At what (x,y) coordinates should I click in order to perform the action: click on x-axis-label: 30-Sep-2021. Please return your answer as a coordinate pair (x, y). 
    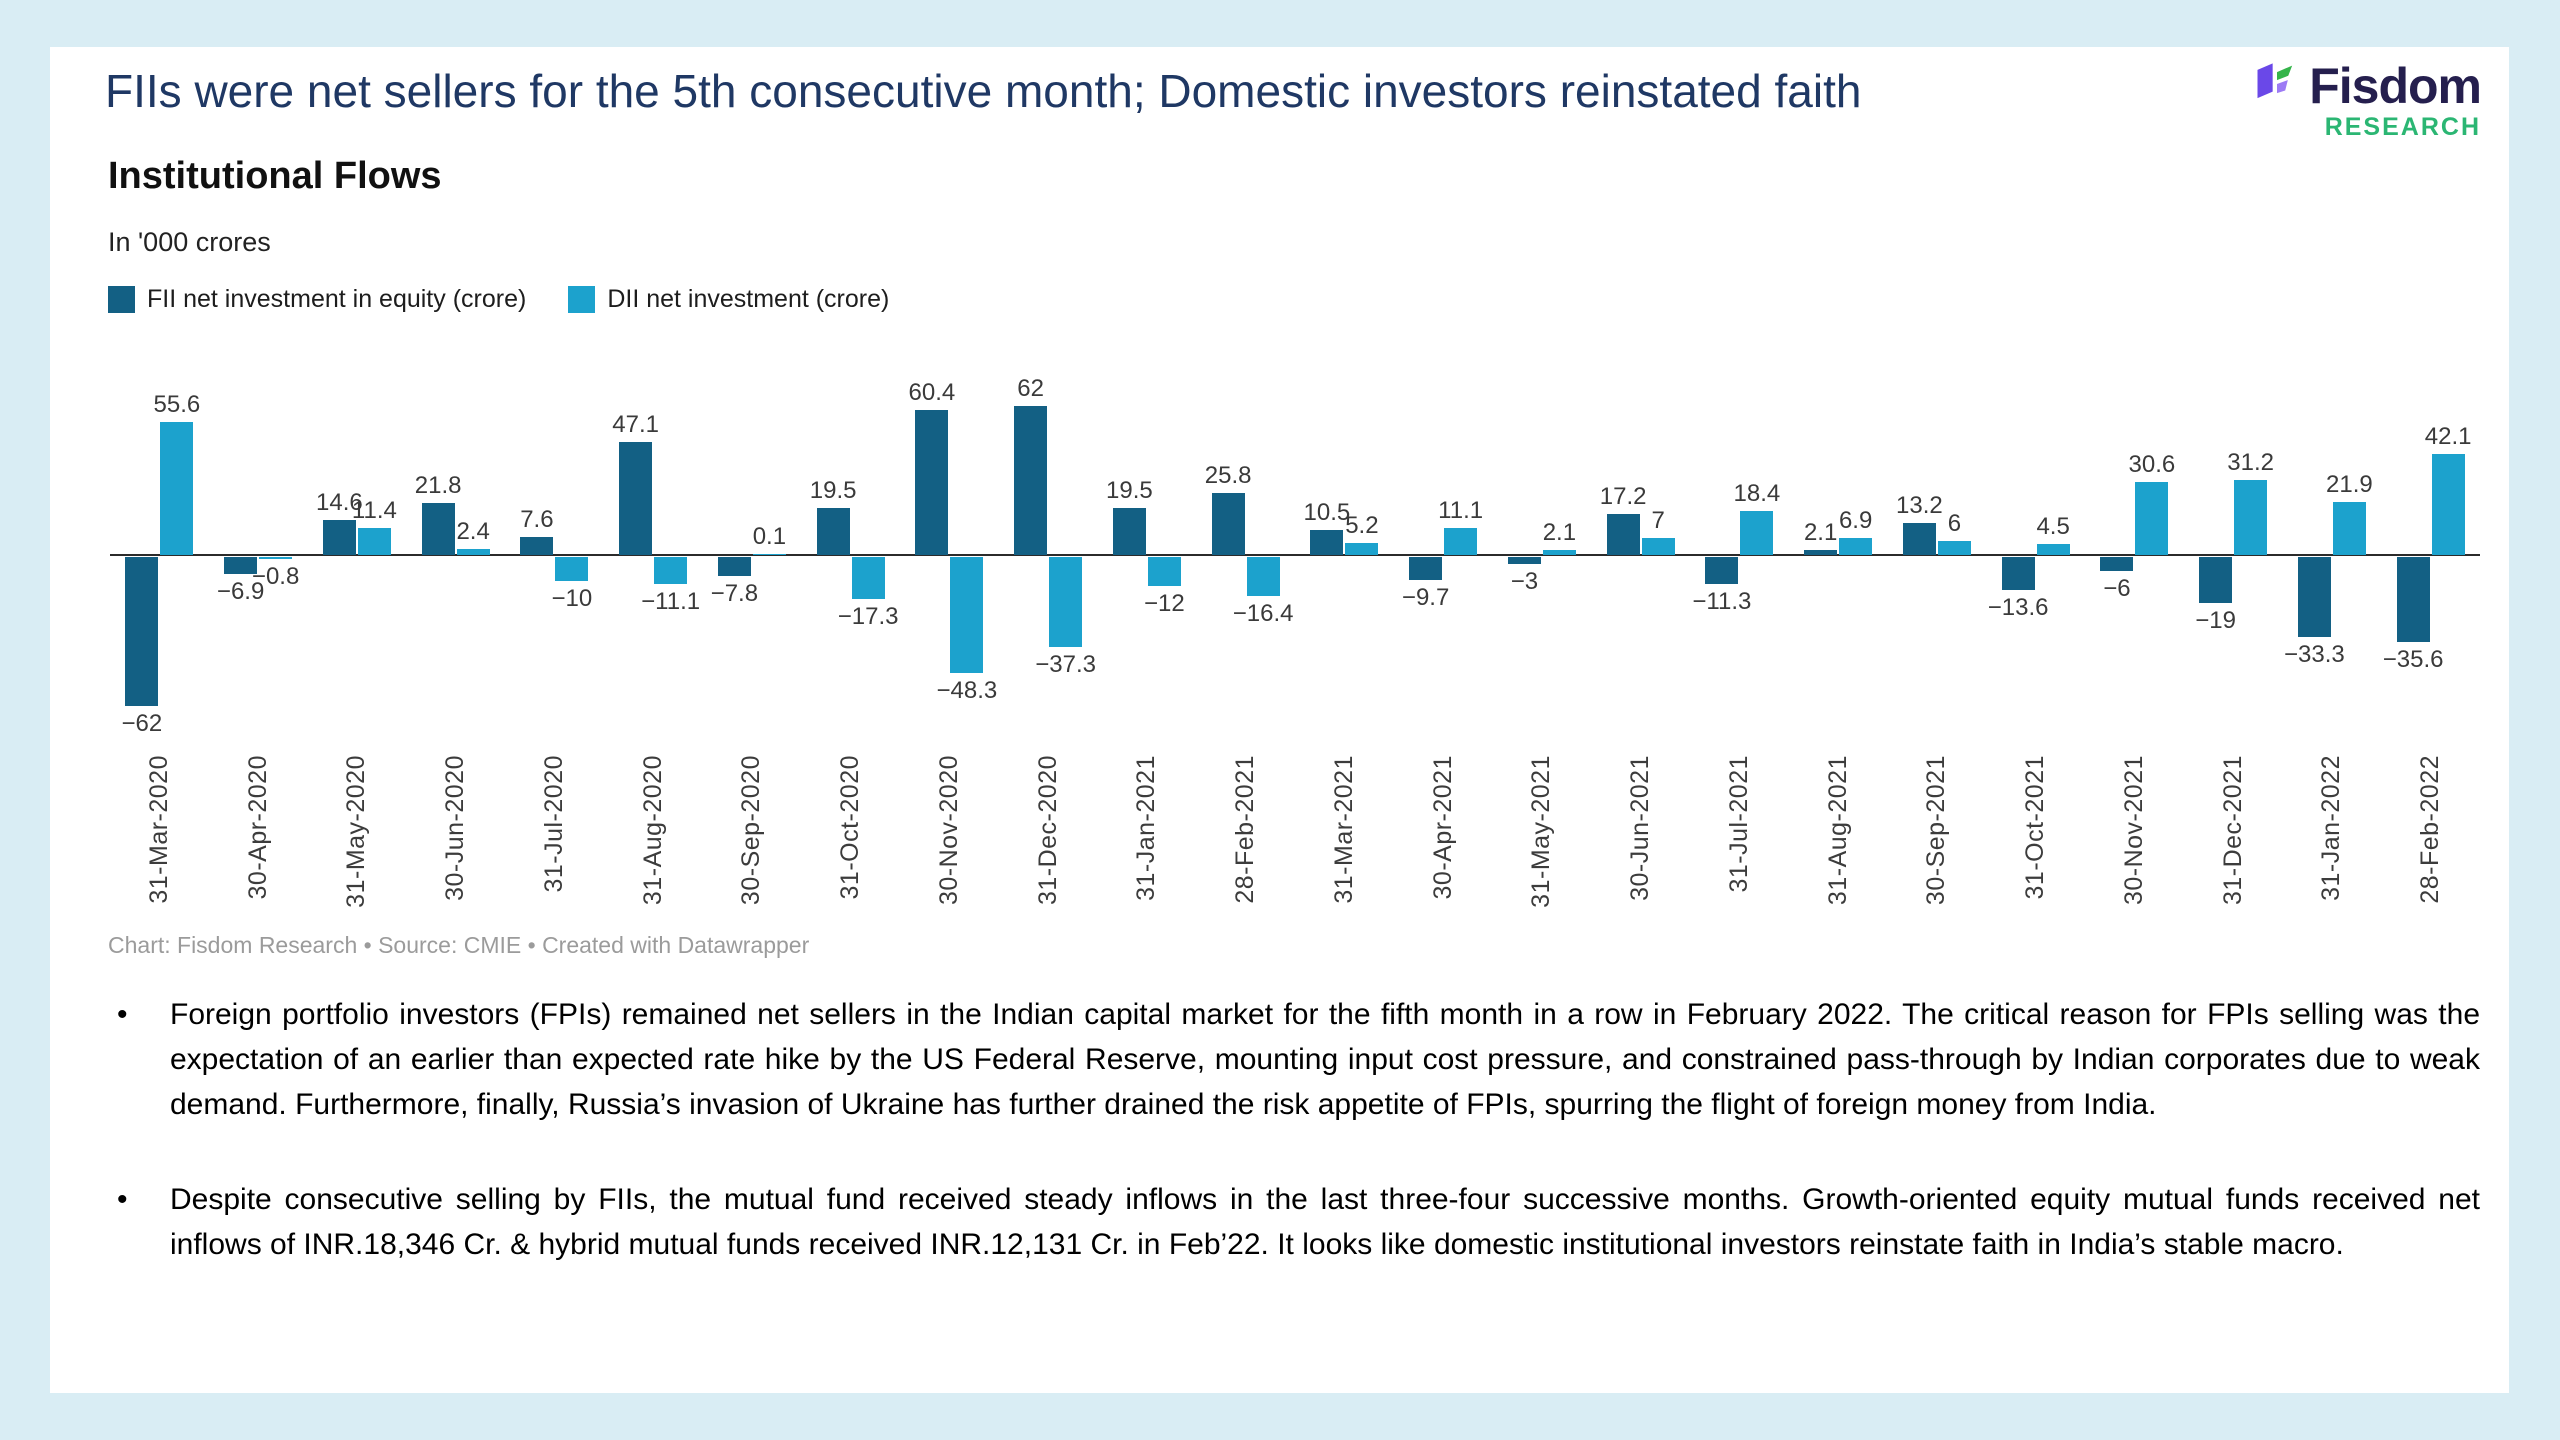
    Looking at the image, I should click on (1936, 830).